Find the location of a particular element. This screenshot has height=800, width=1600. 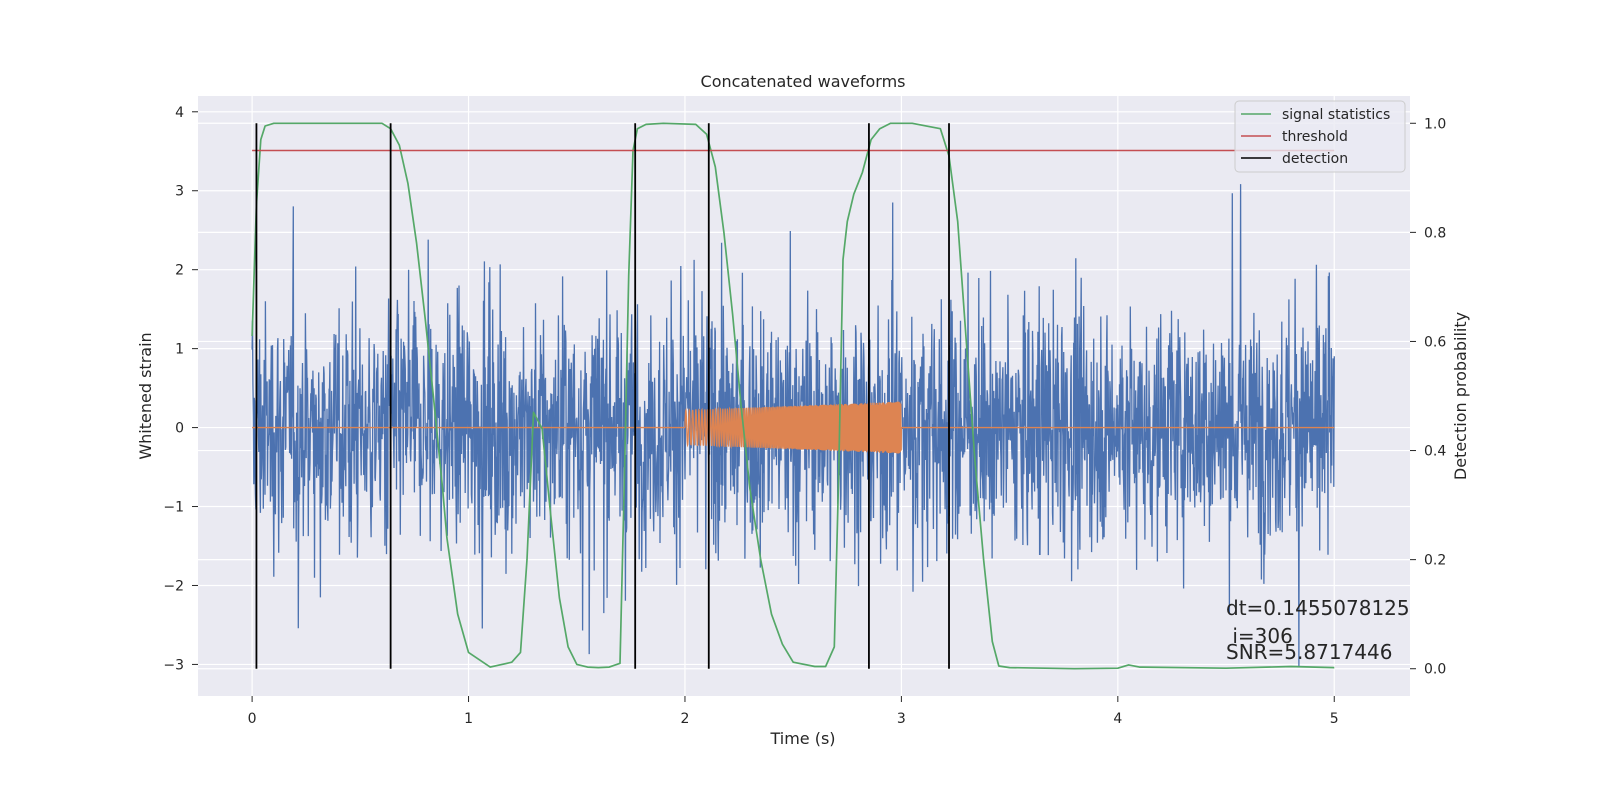

x-ticks: 0 1 2 3 4 5 is located at coordinates (793, 711).